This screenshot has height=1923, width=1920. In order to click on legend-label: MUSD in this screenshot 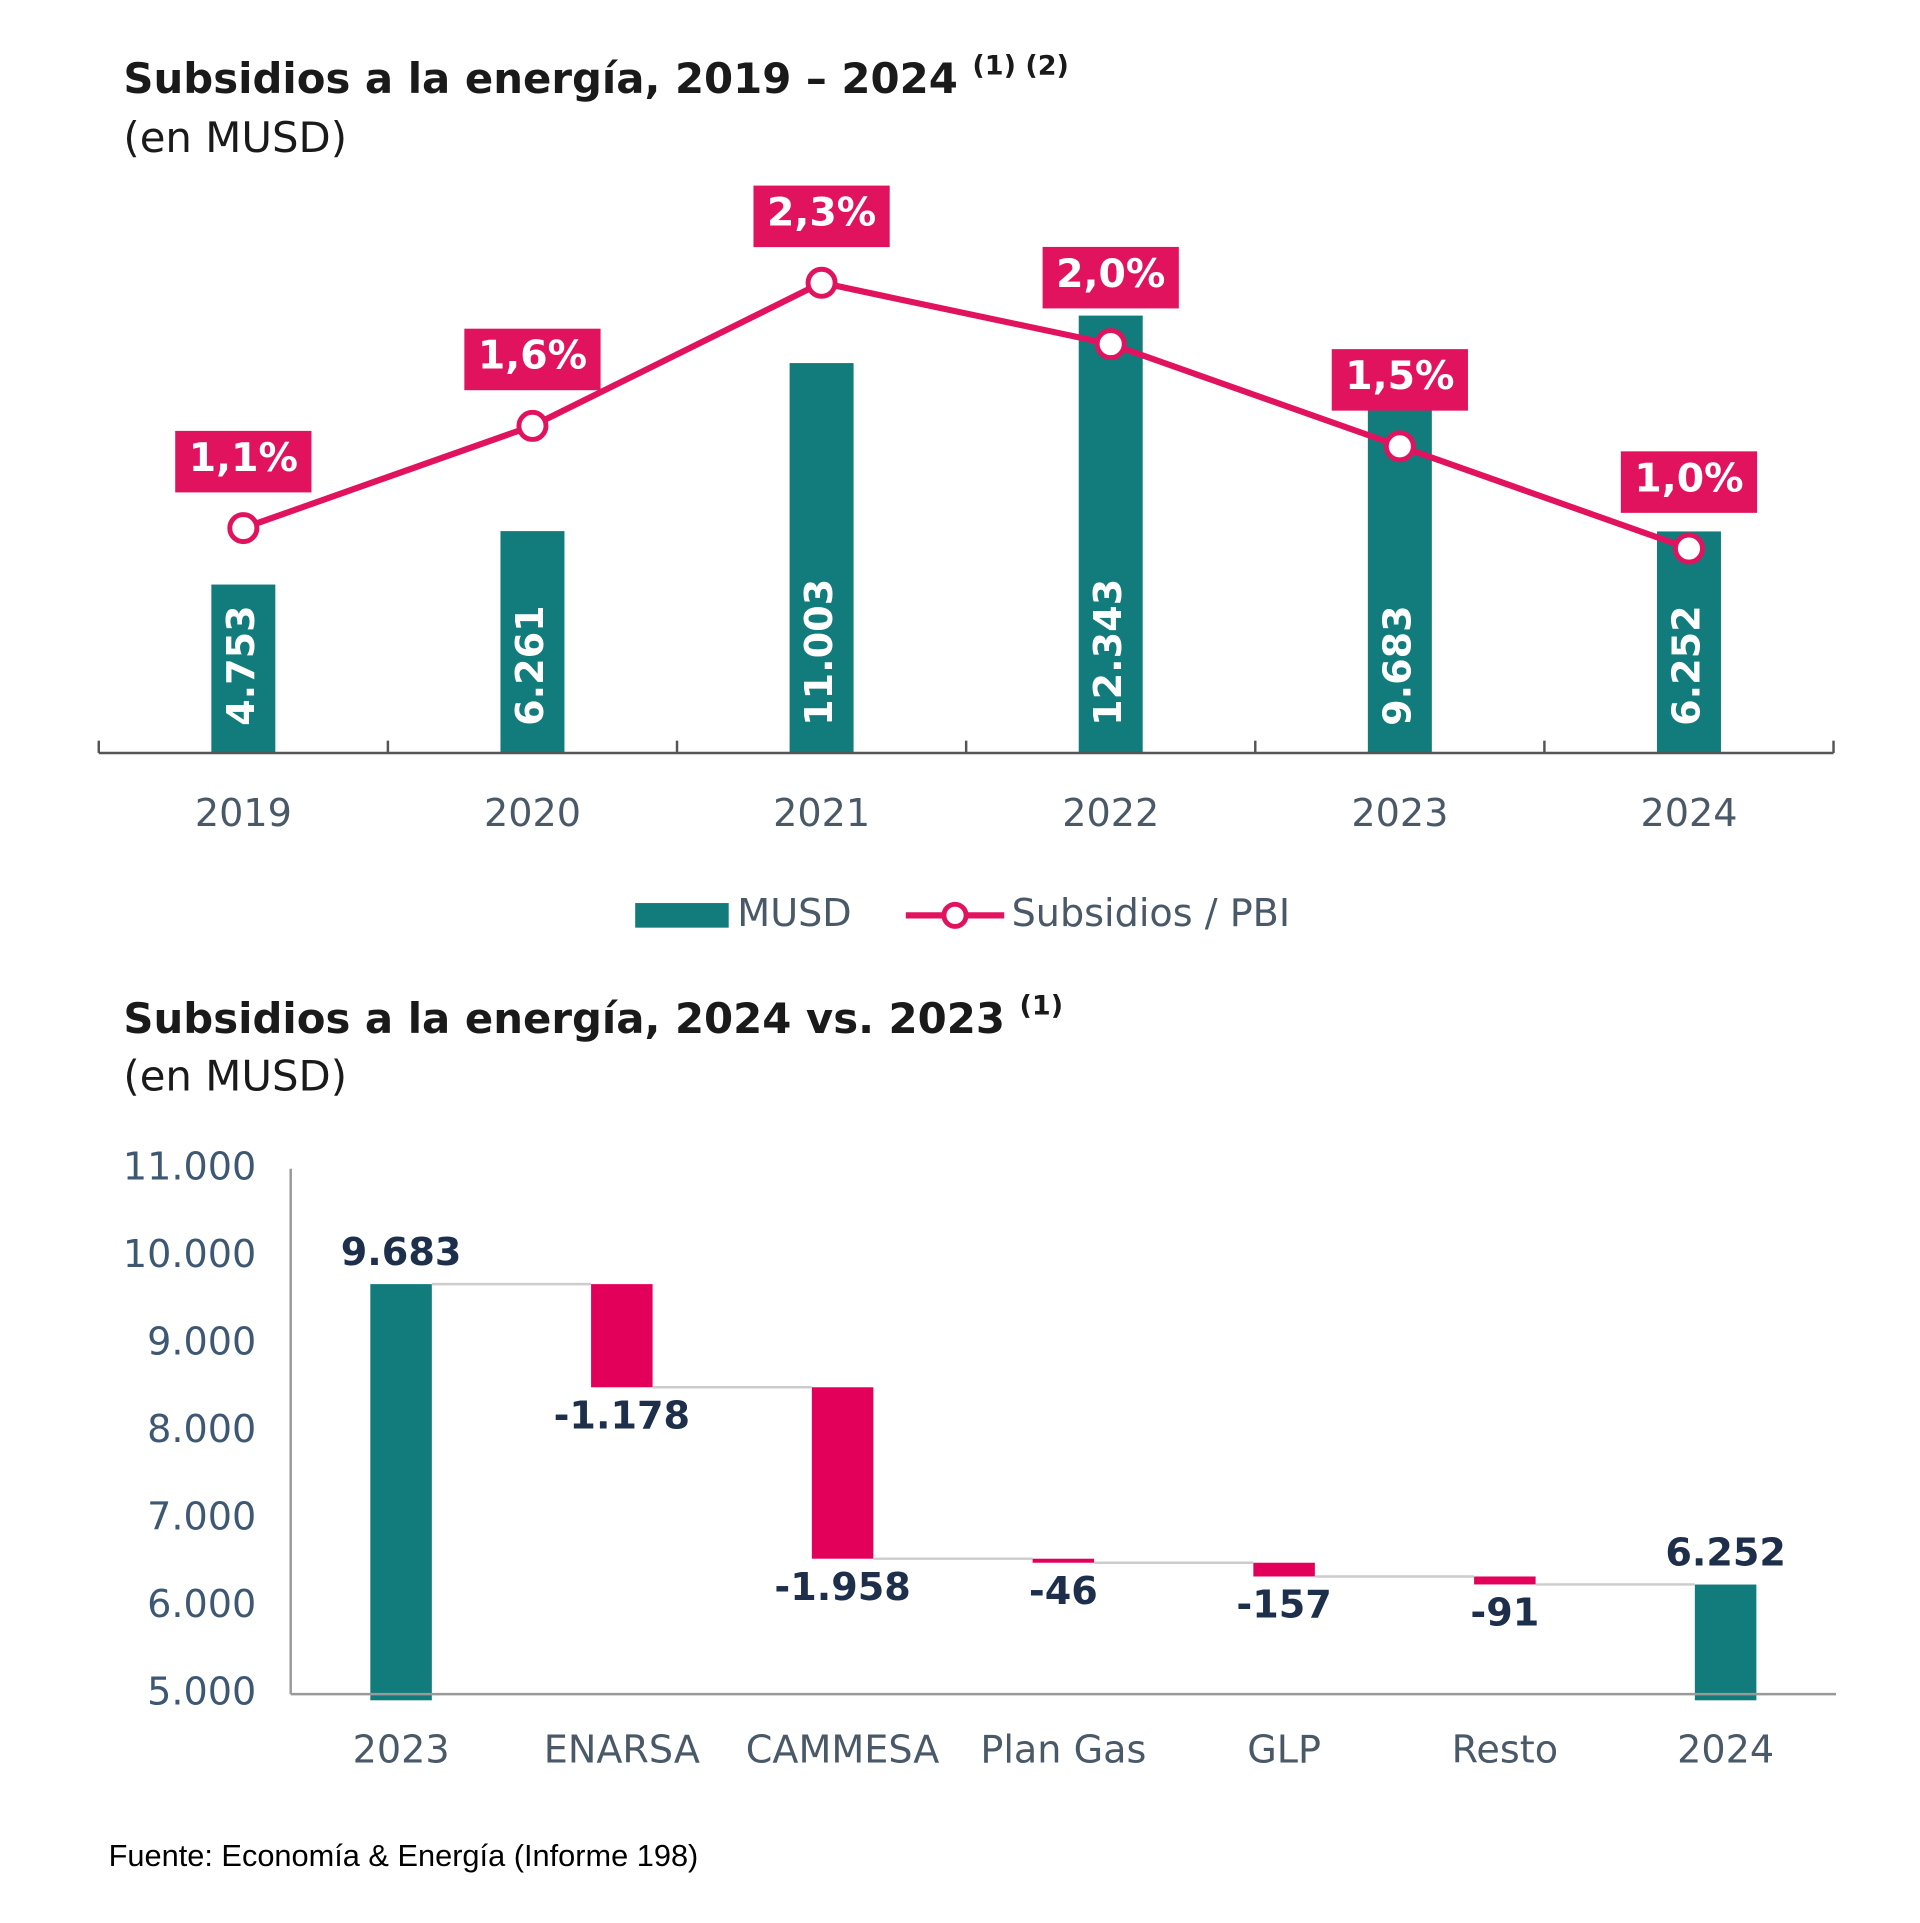, I will do `click(794, 913)`.